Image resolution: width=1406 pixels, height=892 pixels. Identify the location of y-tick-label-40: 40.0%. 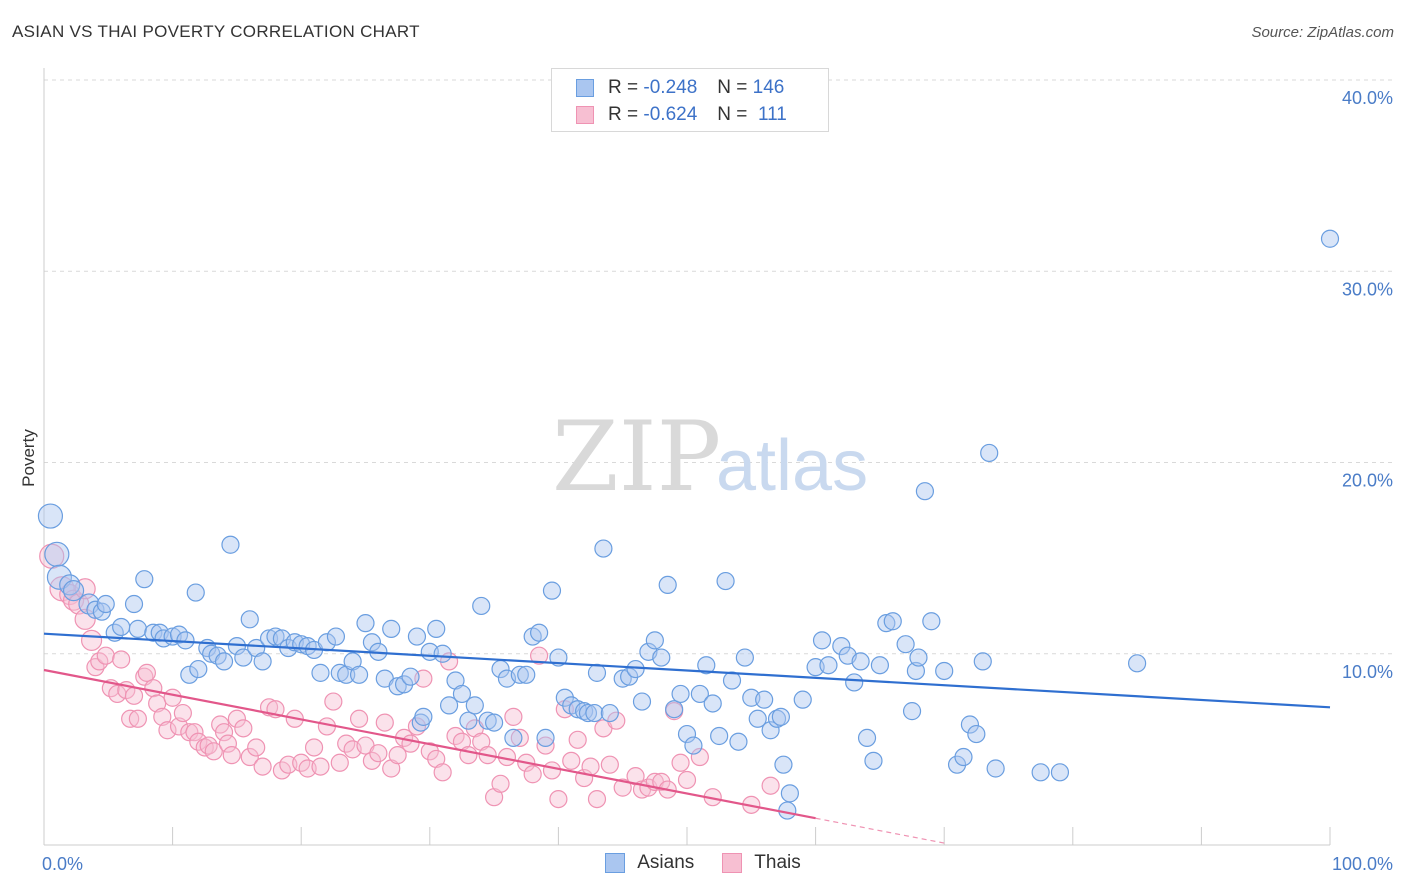
(1367, 98).